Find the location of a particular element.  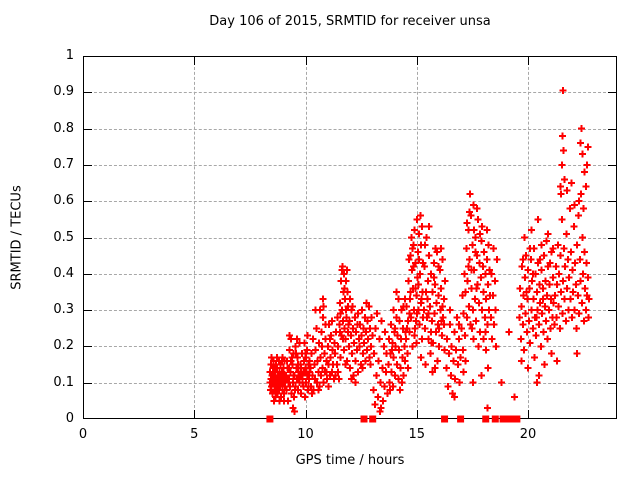

x-tick-label: 10 is located at coordinates (305, 434).